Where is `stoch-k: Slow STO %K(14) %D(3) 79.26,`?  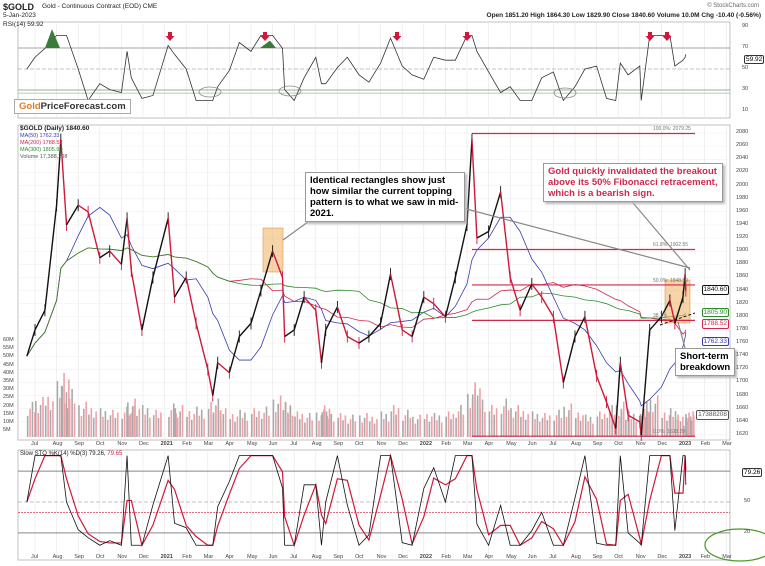
stoch-k: Slow STO %K(14) %D(3) 79.26, is located at coordinates (63, 454).